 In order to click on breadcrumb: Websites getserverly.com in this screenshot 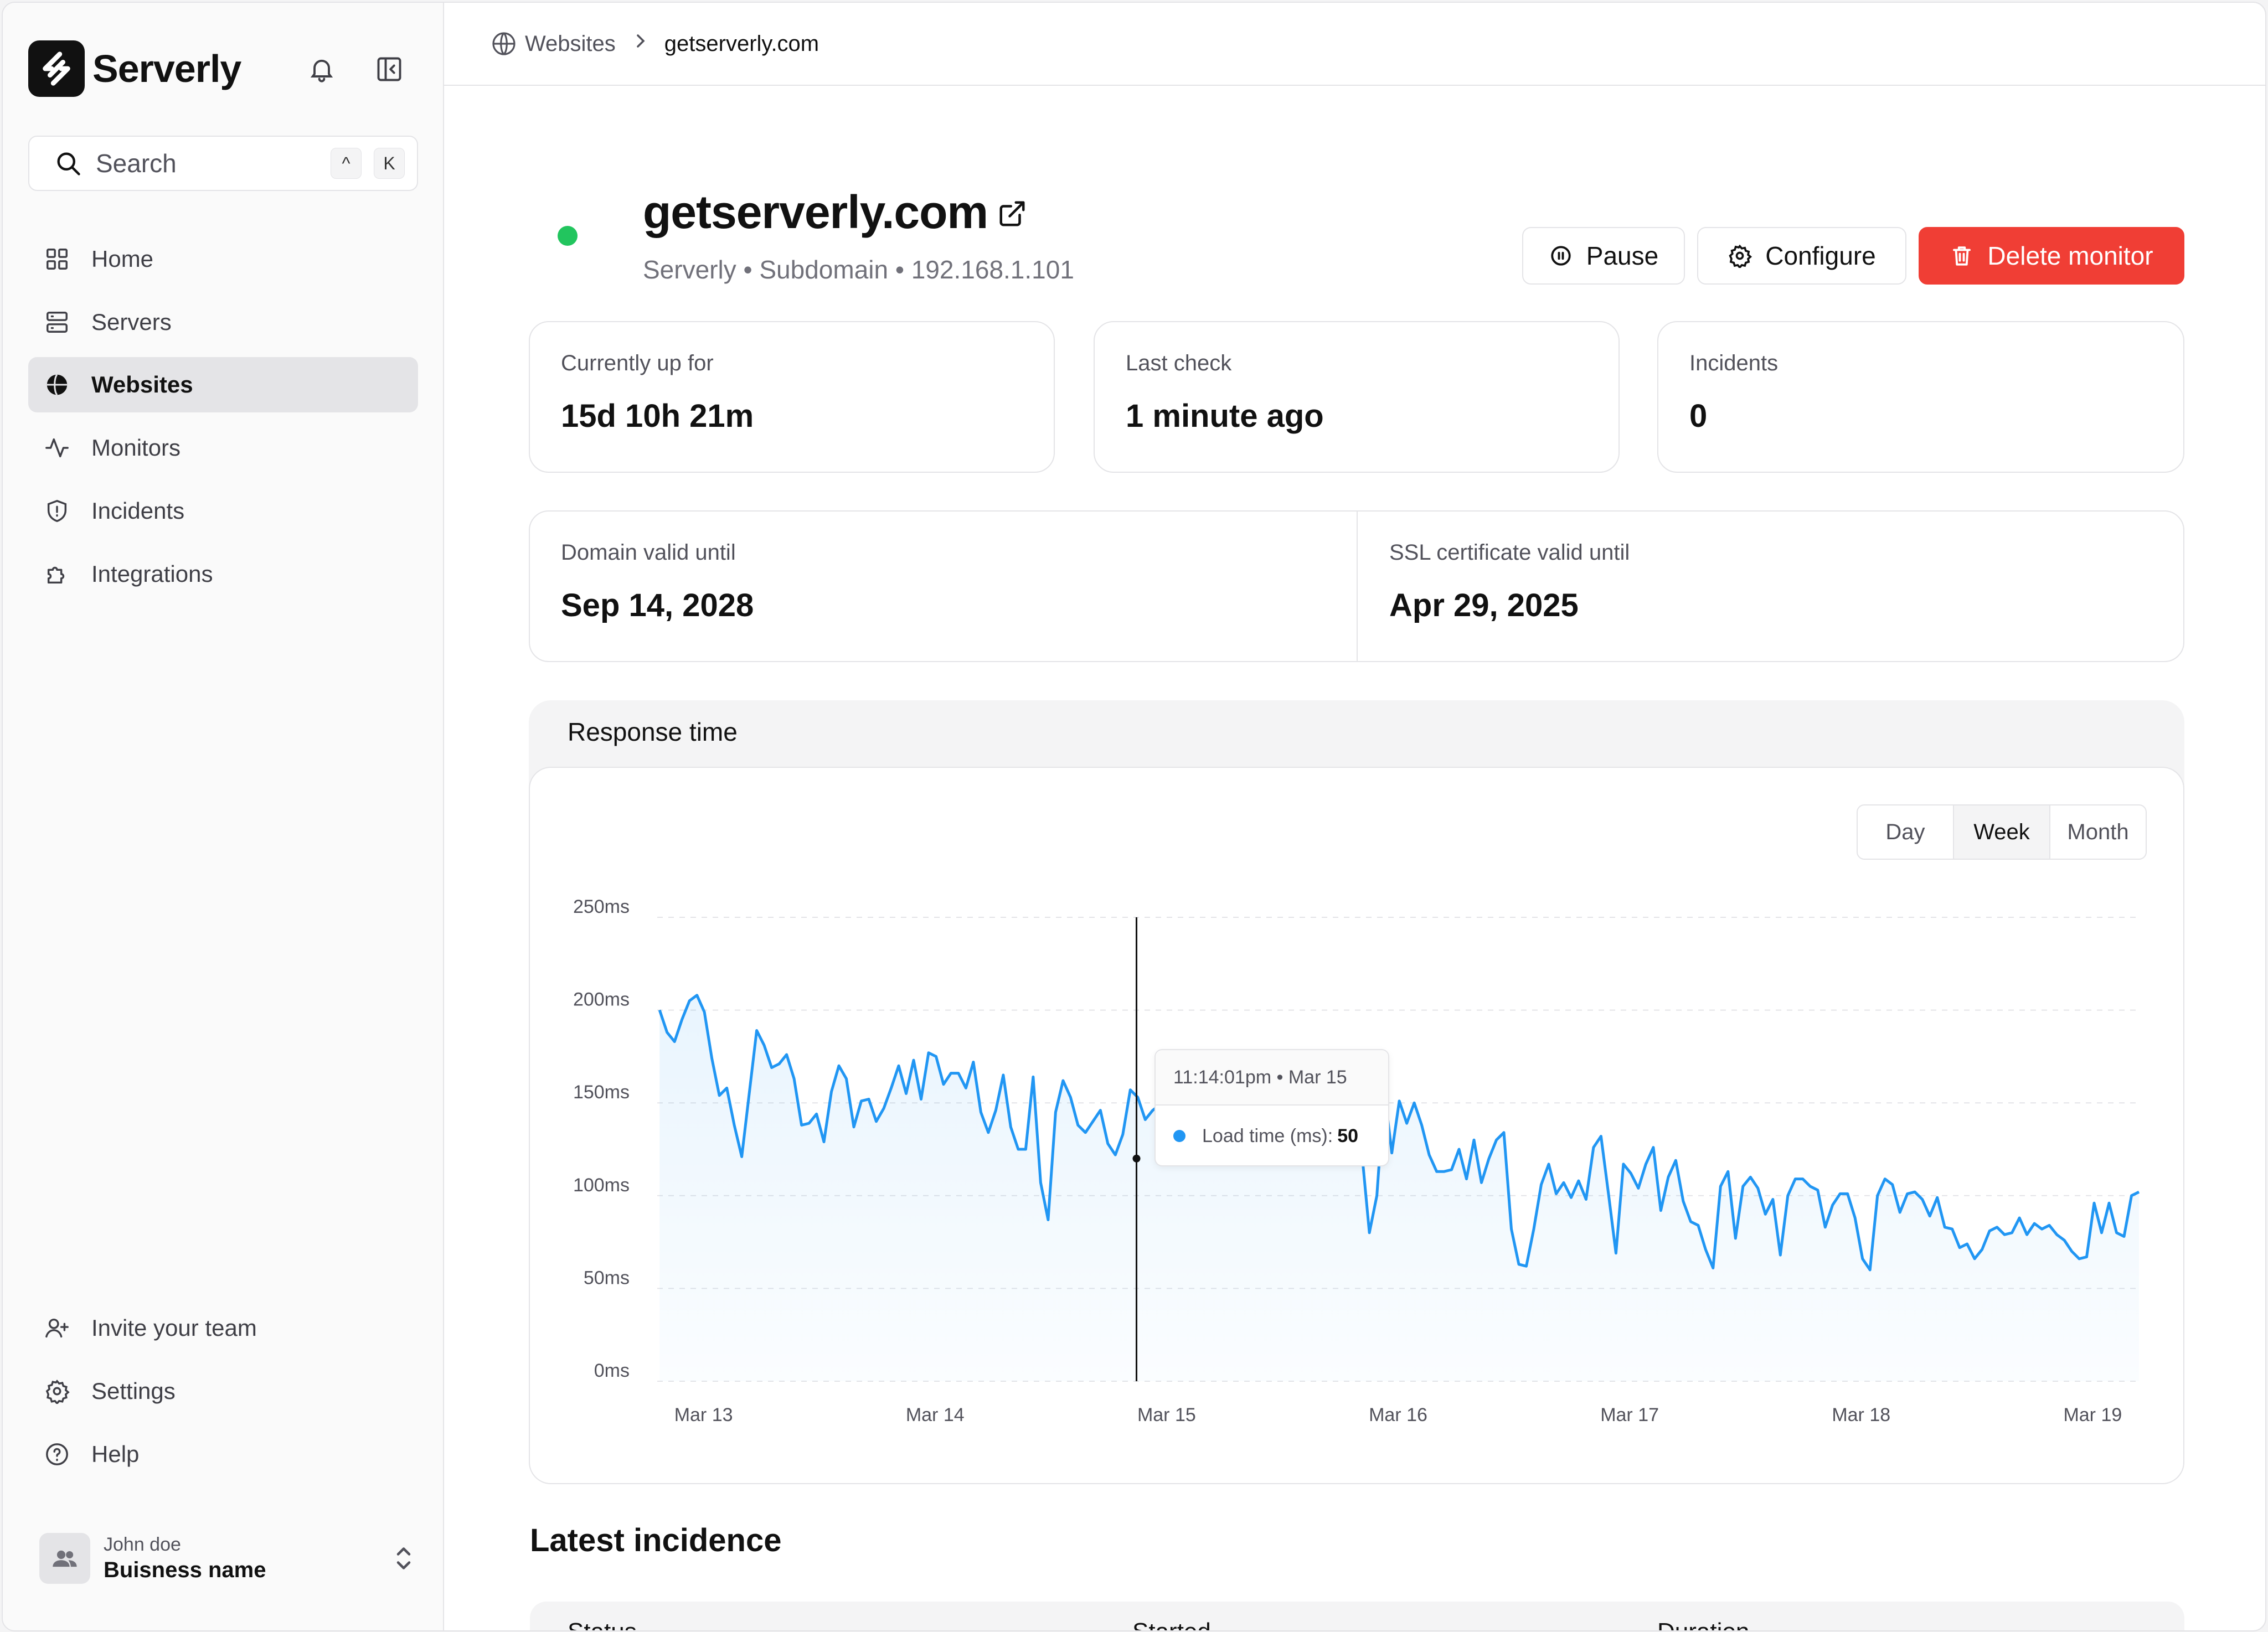, I will do `click(1354, 45)`.